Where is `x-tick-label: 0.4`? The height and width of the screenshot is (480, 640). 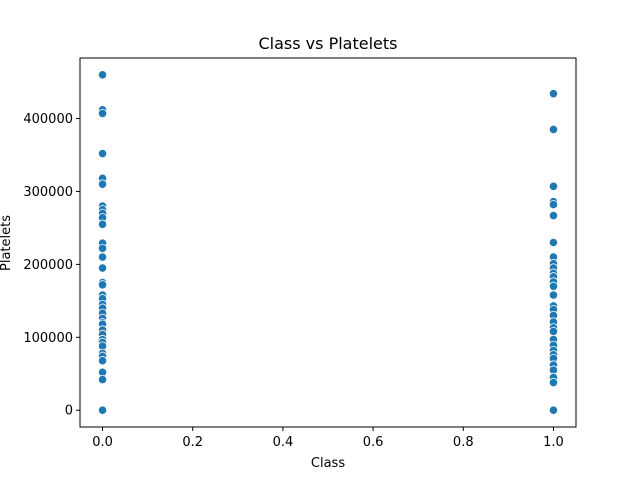
x-tick-label: 0.4 is located at coordinates (283, 442).